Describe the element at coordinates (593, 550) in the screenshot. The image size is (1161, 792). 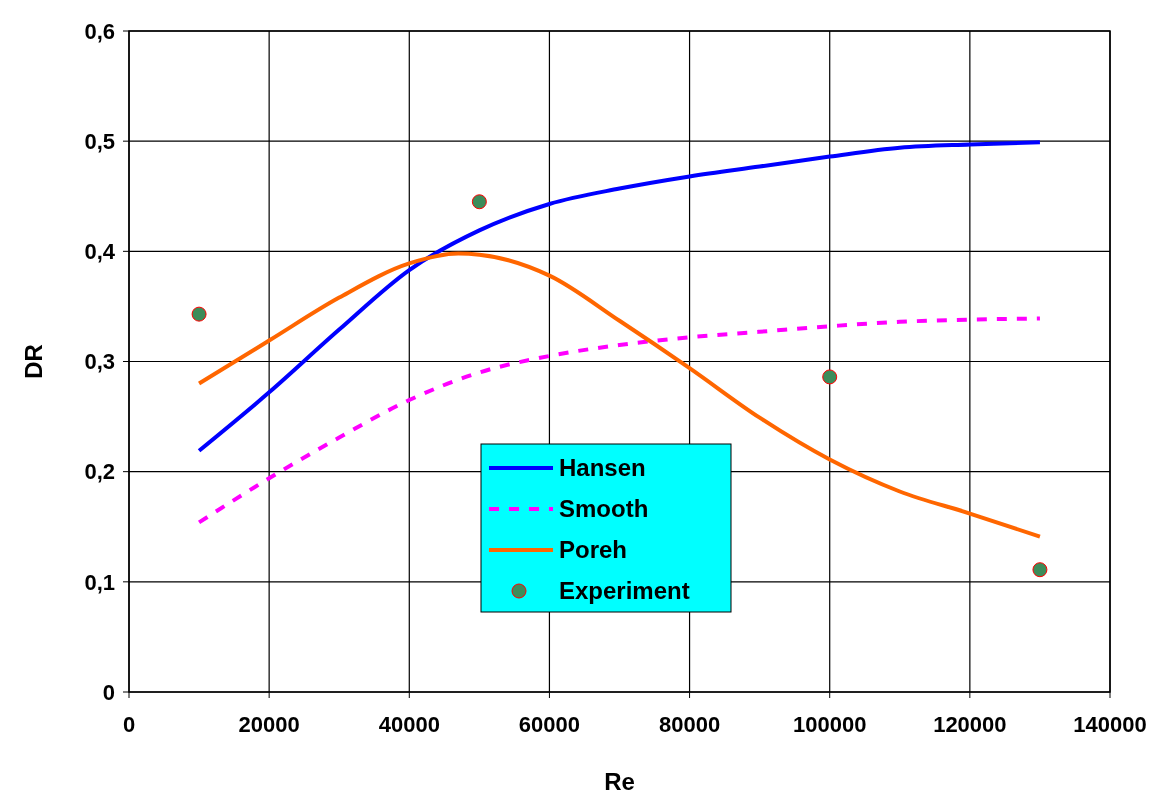
I see `legend-label: Poreh` at that location.